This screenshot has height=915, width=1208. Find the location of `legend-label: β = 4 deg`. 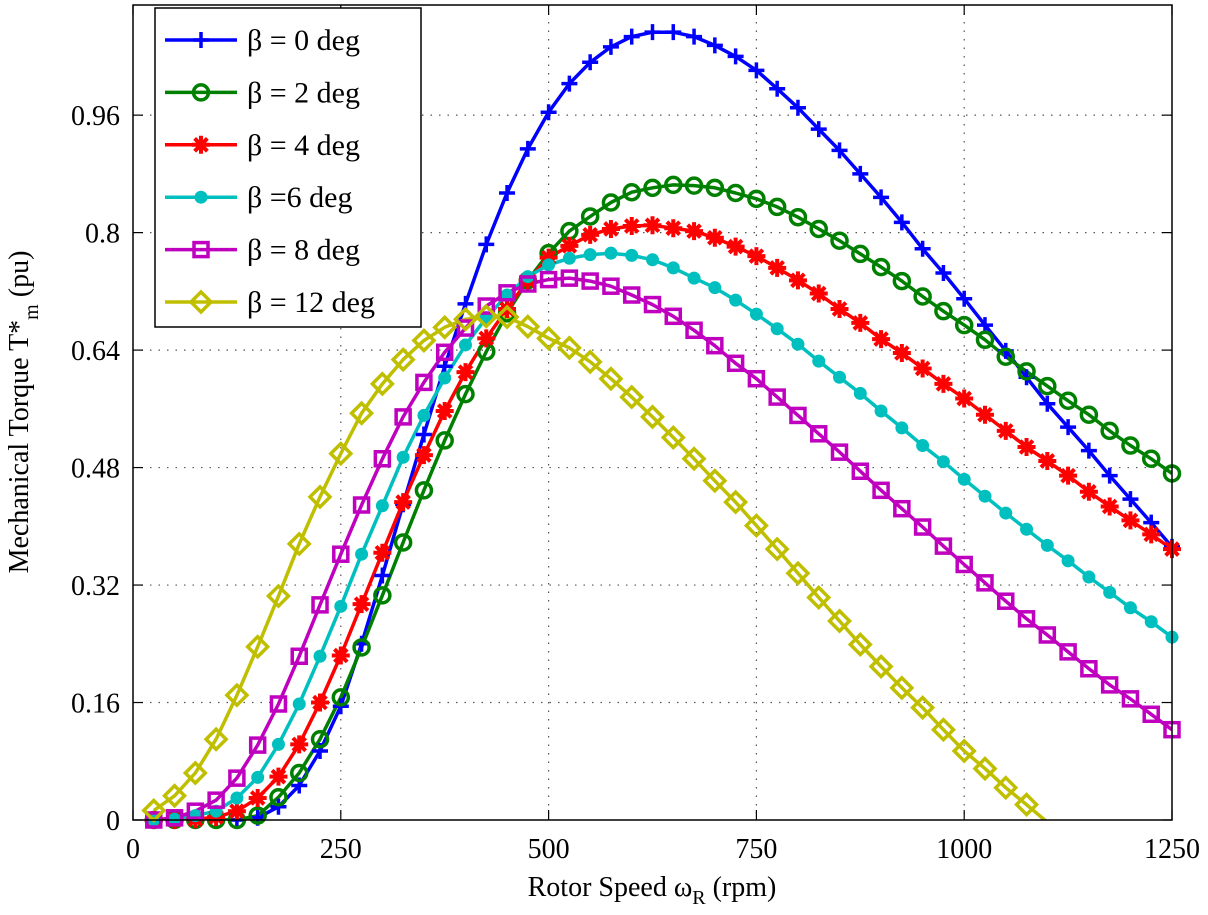

legend-label: β = 4 deg is located at coordinates (303, 145).